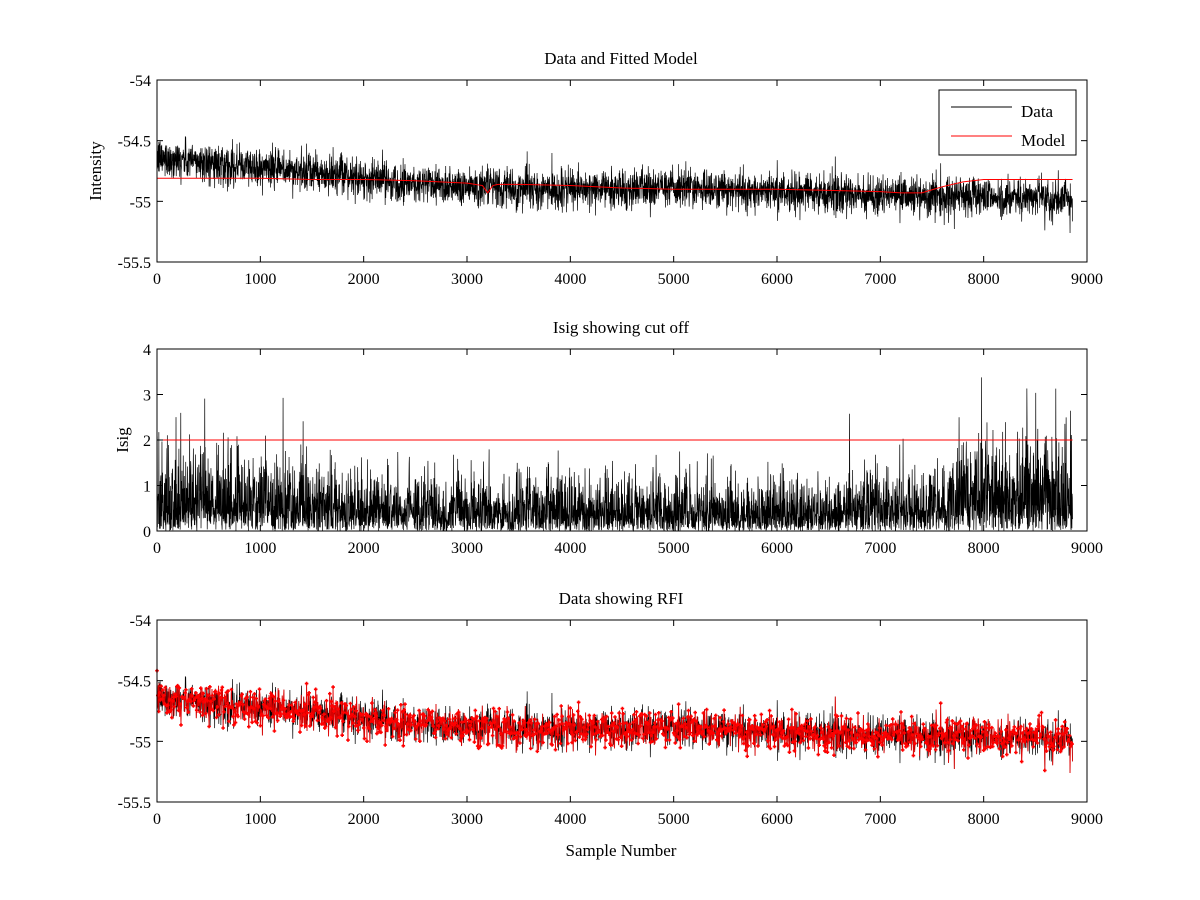 The height and width of the screenshot is (900, 1200). I want to click on legend: Data Model, so click(1007, 122).